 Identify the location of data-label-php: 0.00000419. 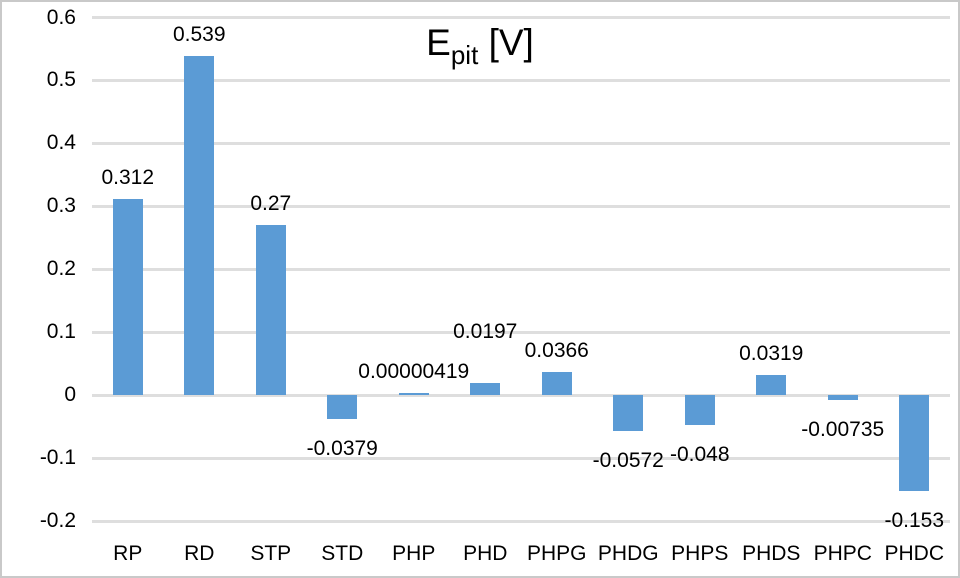
(414, 371).